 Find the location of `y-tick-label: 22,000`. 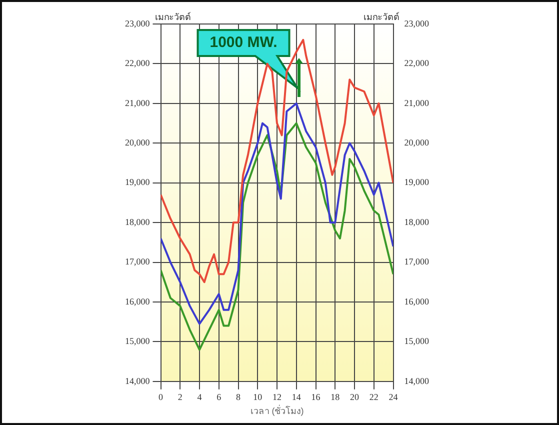

y-tick-label: 22,000 is located at coordinates (137, 63).